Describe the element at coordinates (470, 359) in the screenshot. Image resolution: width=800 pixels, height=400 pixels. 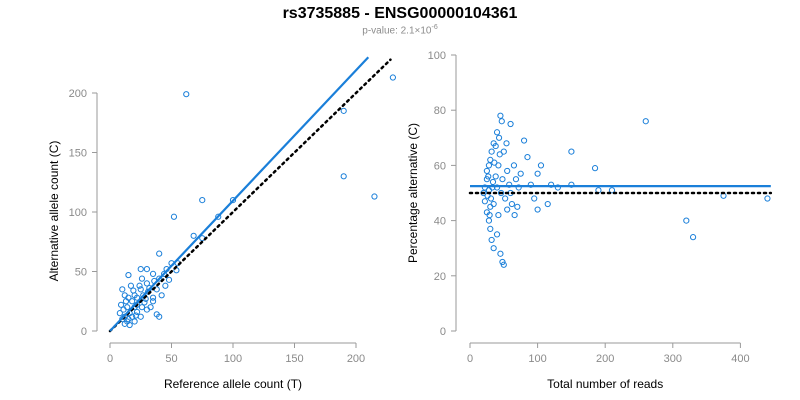
I see `x-tick-label: 0` at that location.